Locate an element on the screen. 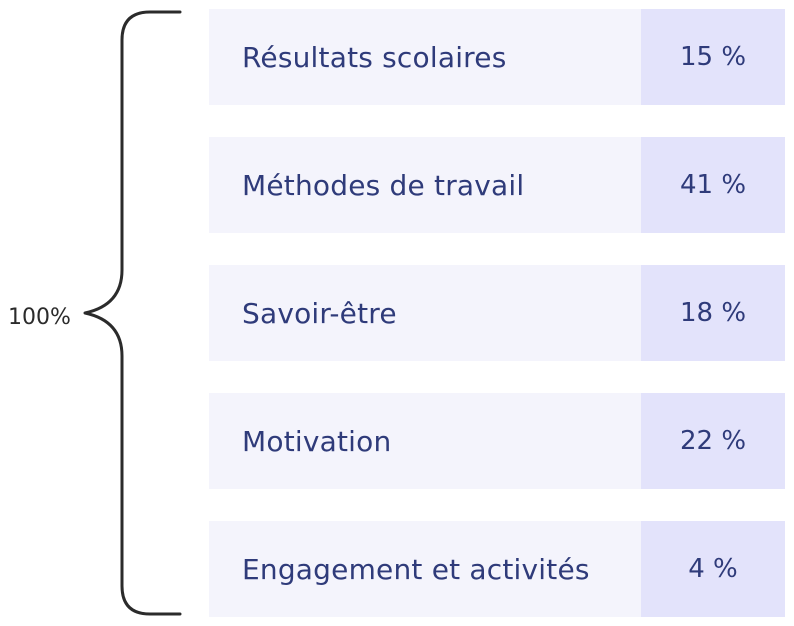 The image size is (794, 626). item-value: 15 % is located at coordinates (713, 57).